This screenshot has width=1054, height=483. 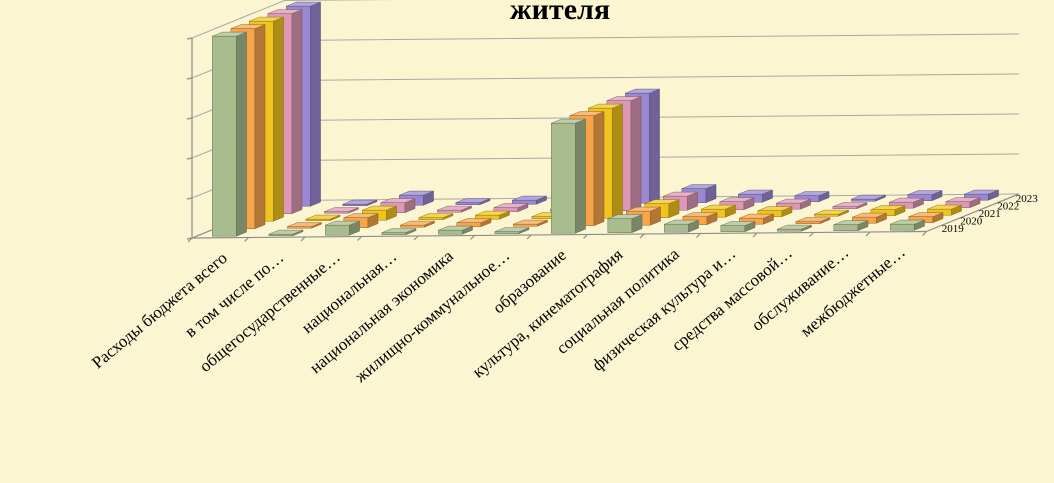 I want to click on gridline, so click(x=294, y=19).